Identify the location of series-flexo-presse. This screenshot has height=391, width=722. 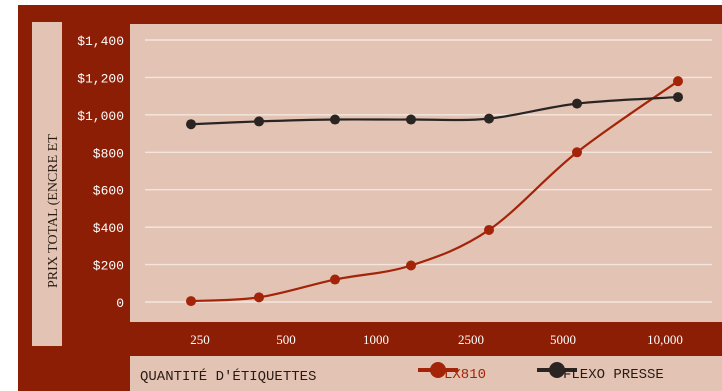
(434, 111).